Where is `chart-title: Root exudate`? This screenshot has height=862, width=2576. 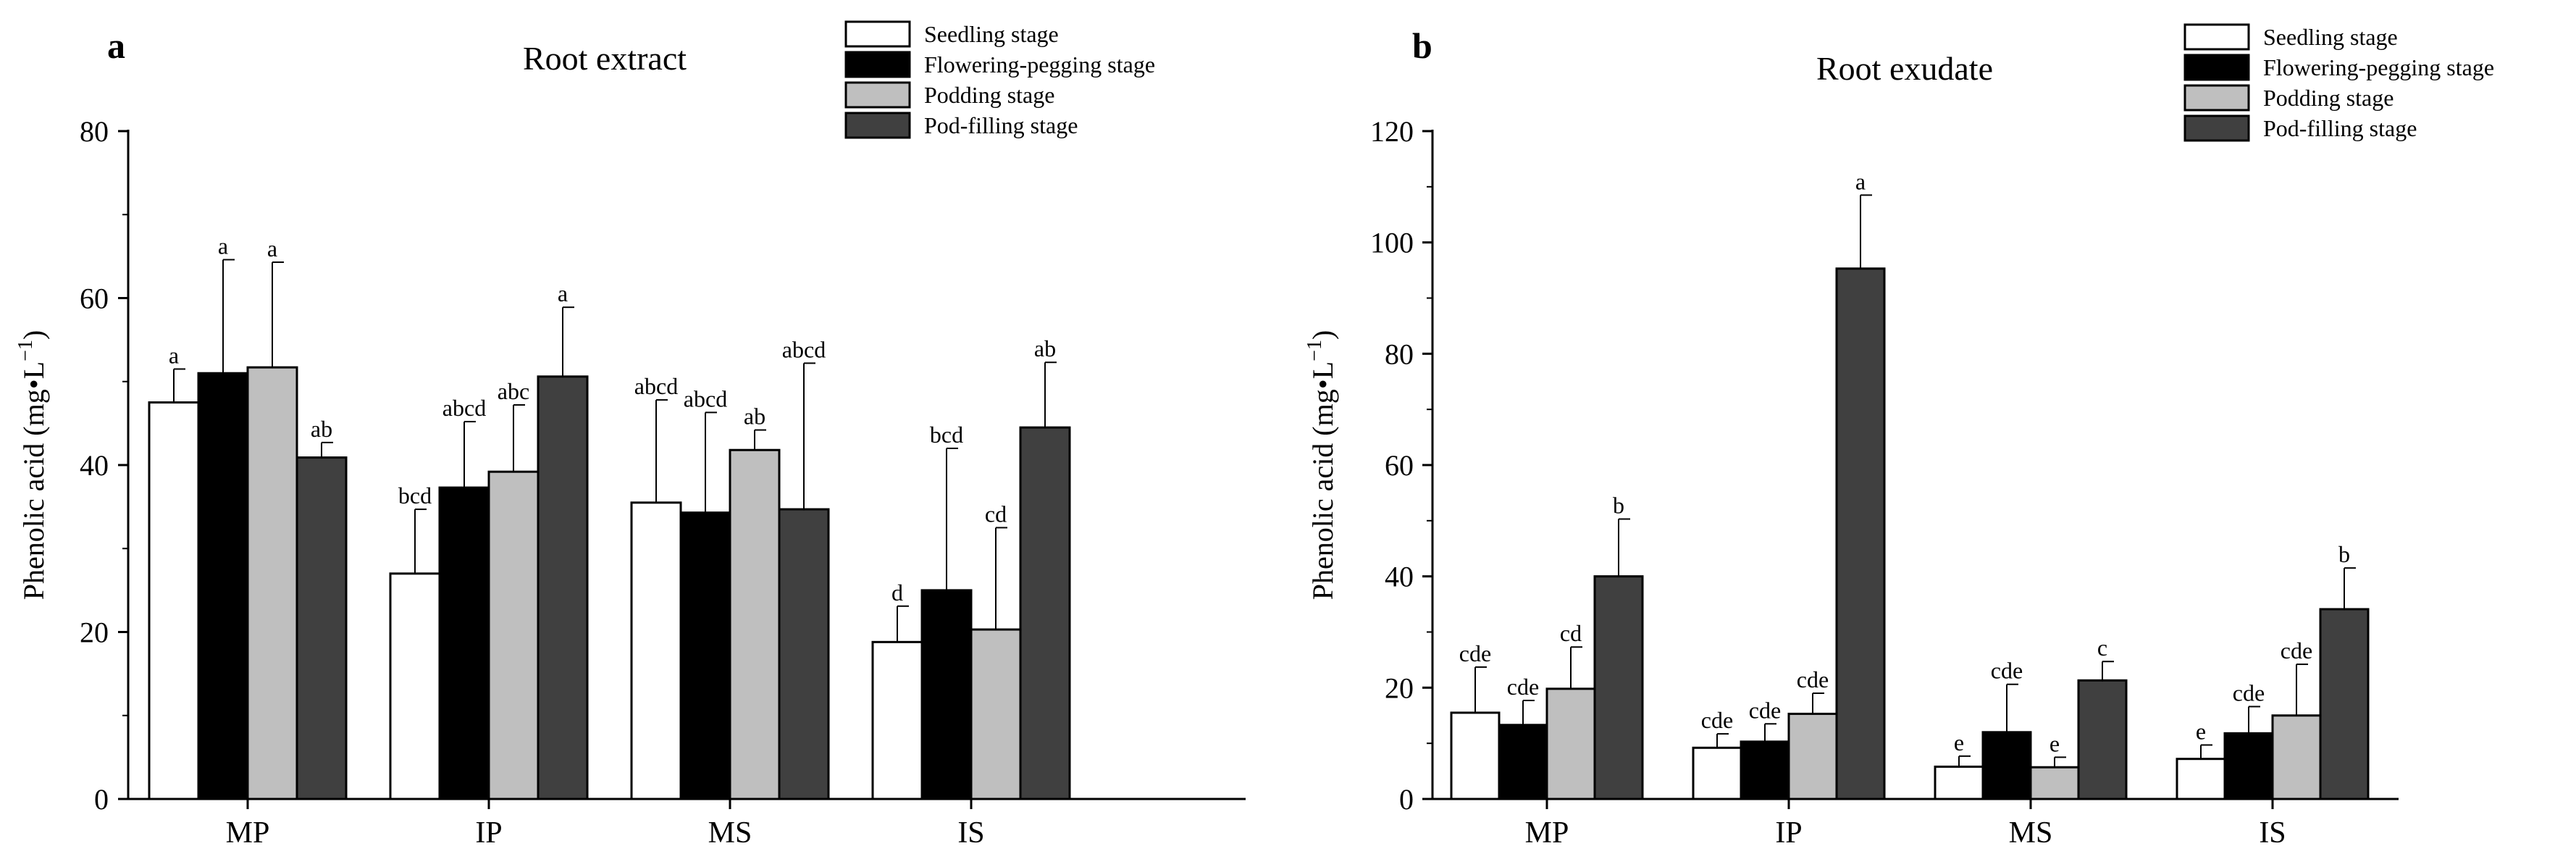
chart-title: Root exudate is located at coordinates (1904, 68).